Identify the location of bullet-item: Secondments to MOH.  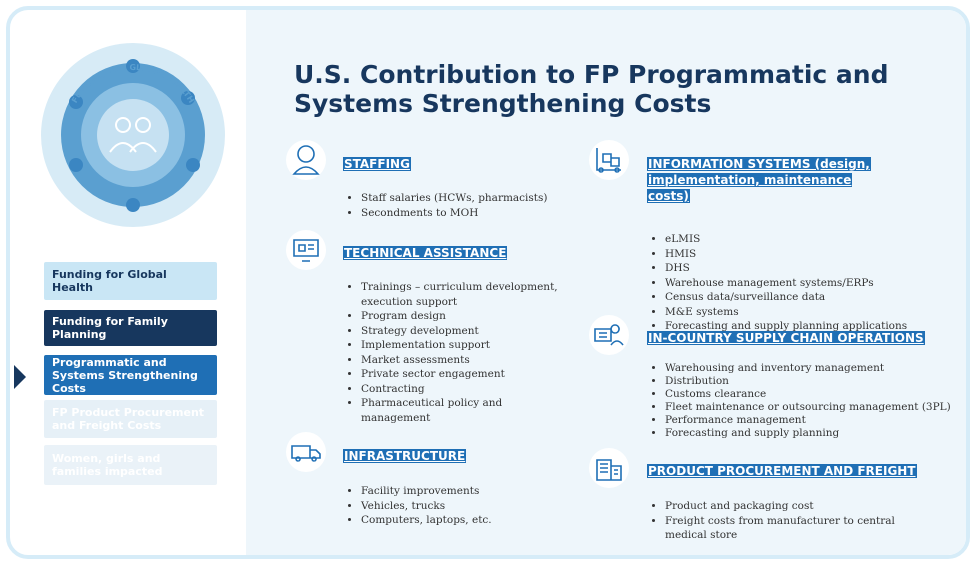
(476, 213).